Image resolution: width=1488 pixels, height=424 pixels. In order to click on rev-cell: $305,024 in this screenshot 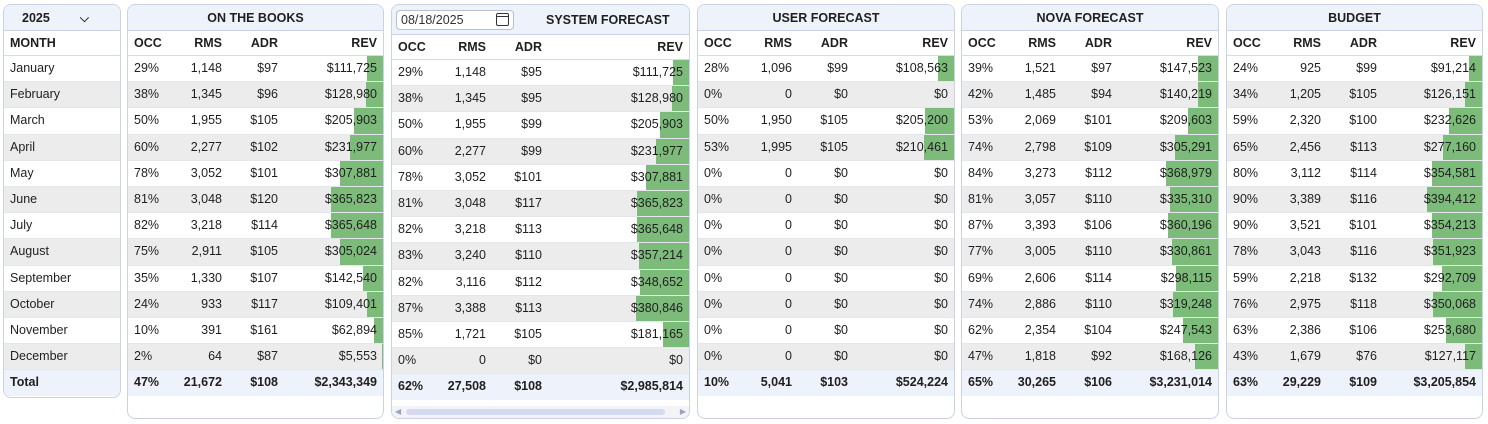, I will do `click(333, 252)`.